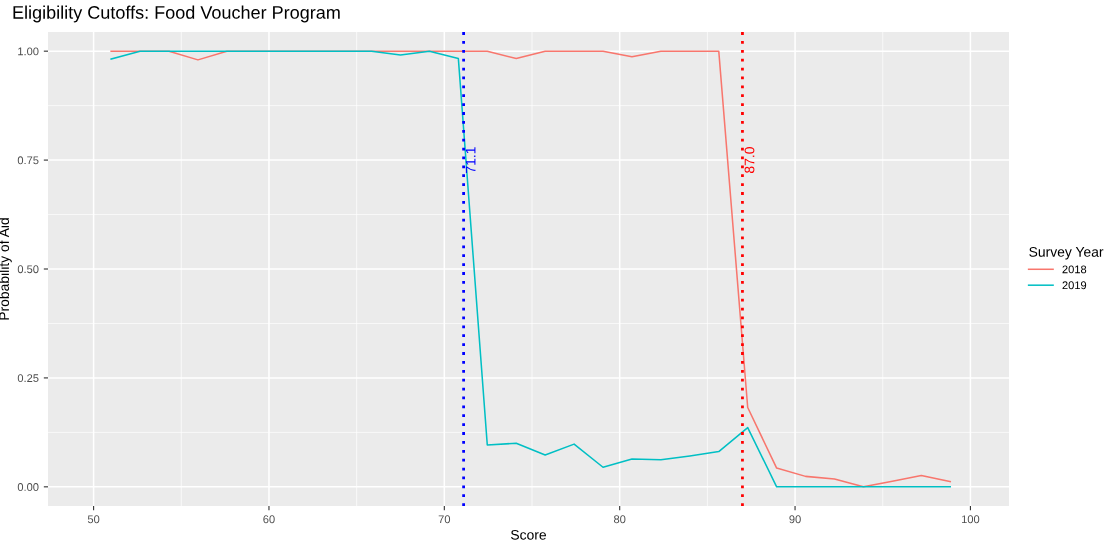 The width and height of the screenshot is (1106, 541). What do you see at coordinates (444, 519) in the screenshot?
I see `x-tick-label: 70` at bounding box center [444, 519].